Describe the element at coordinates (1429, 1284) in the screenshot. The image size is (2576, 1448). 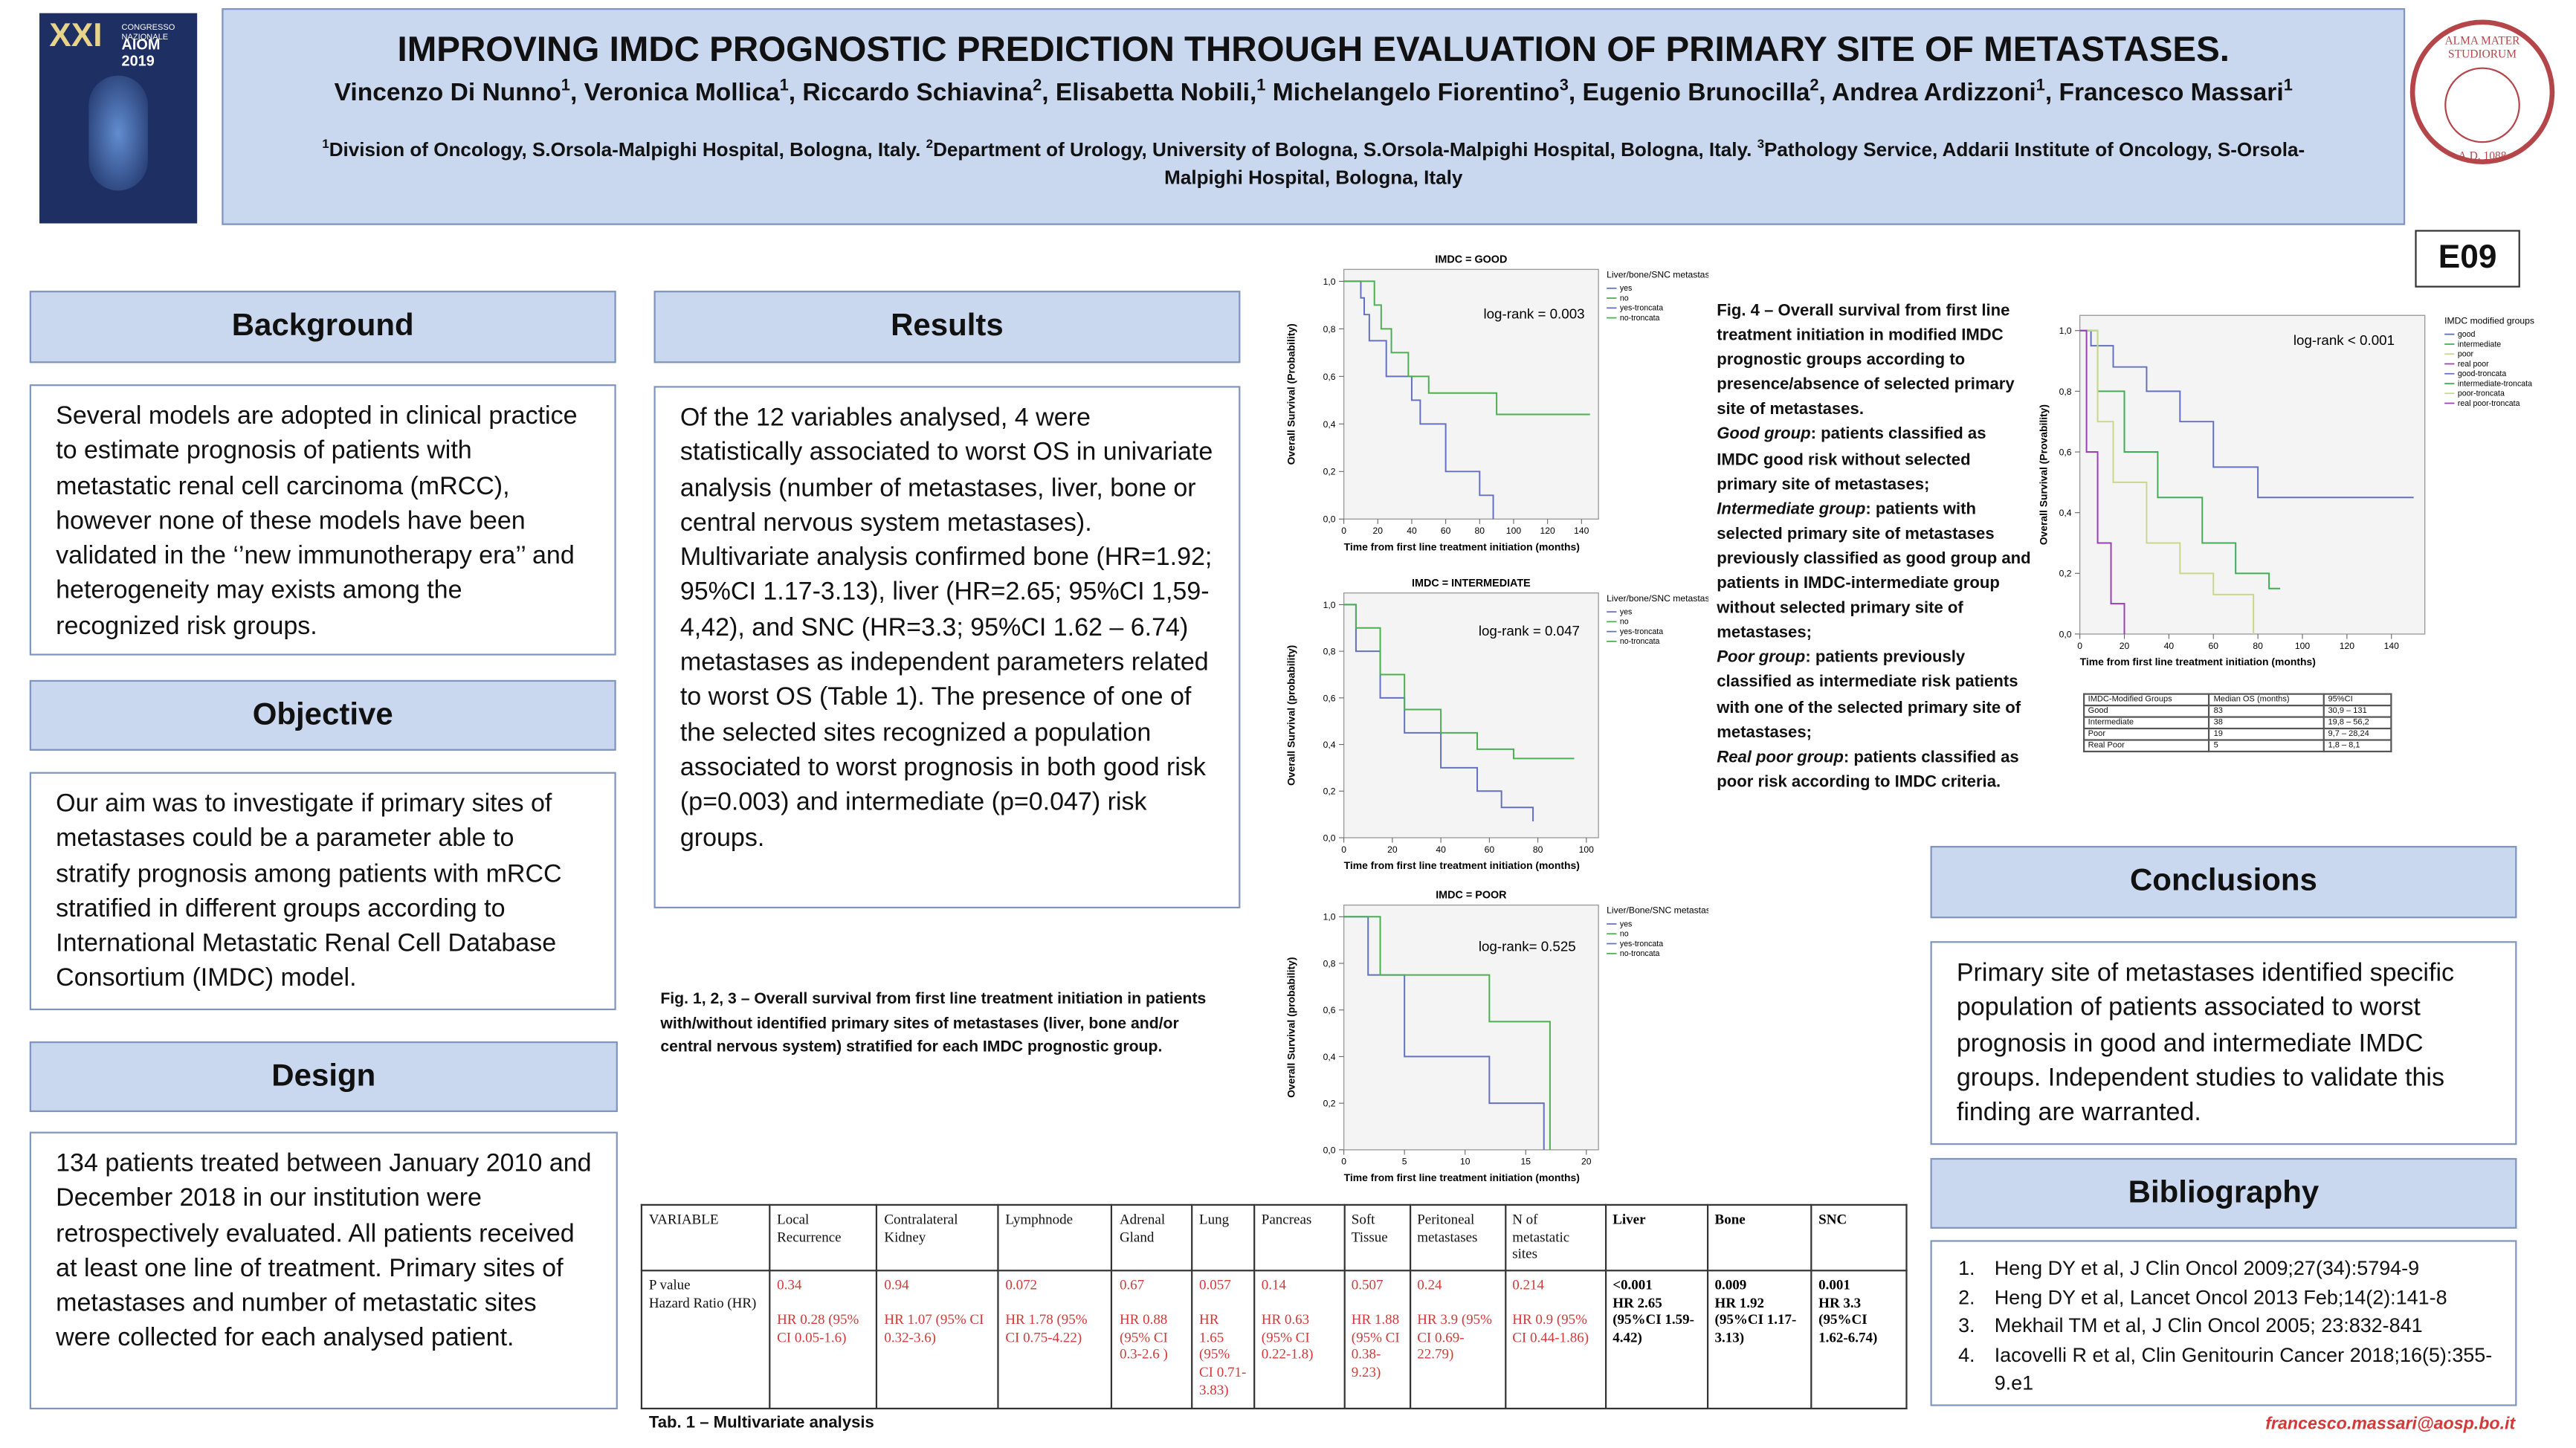
I see `p-value: 0.24` at that location.